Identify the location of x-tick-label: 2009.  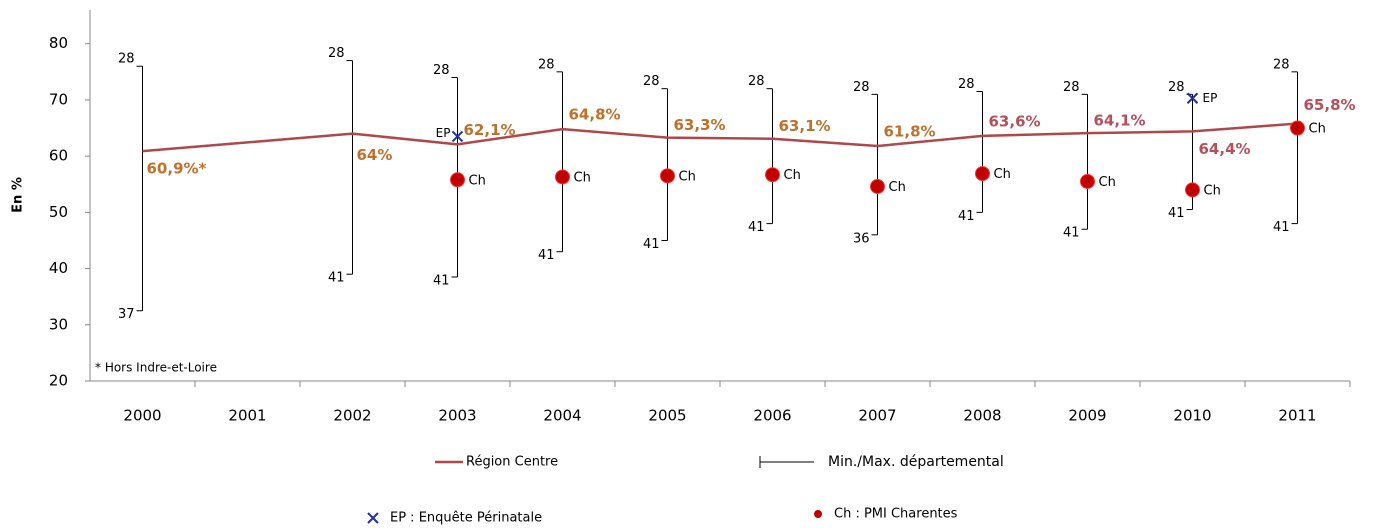
(1087, 416).